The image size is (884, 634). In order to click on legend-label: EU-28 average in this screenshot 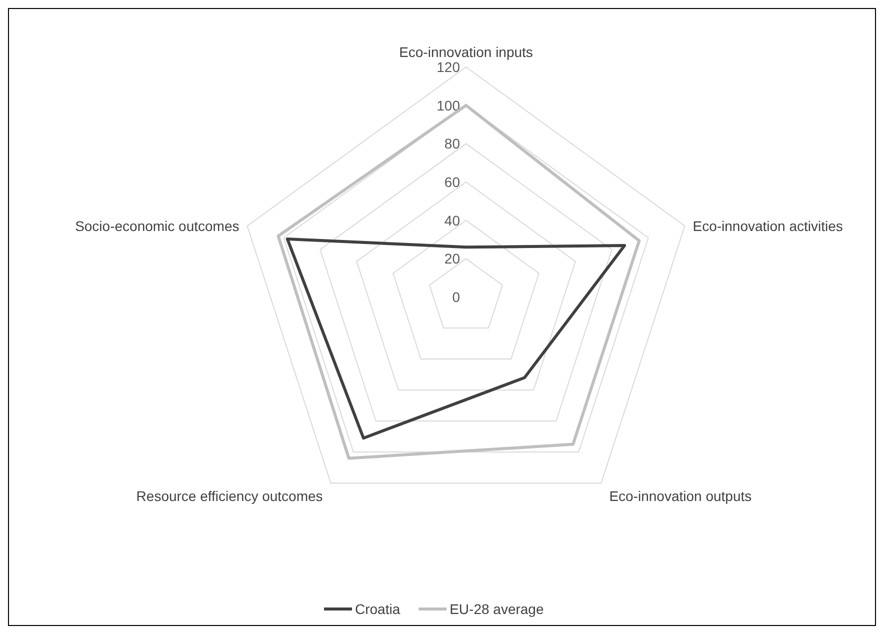, I will do `click(497, 609)`.